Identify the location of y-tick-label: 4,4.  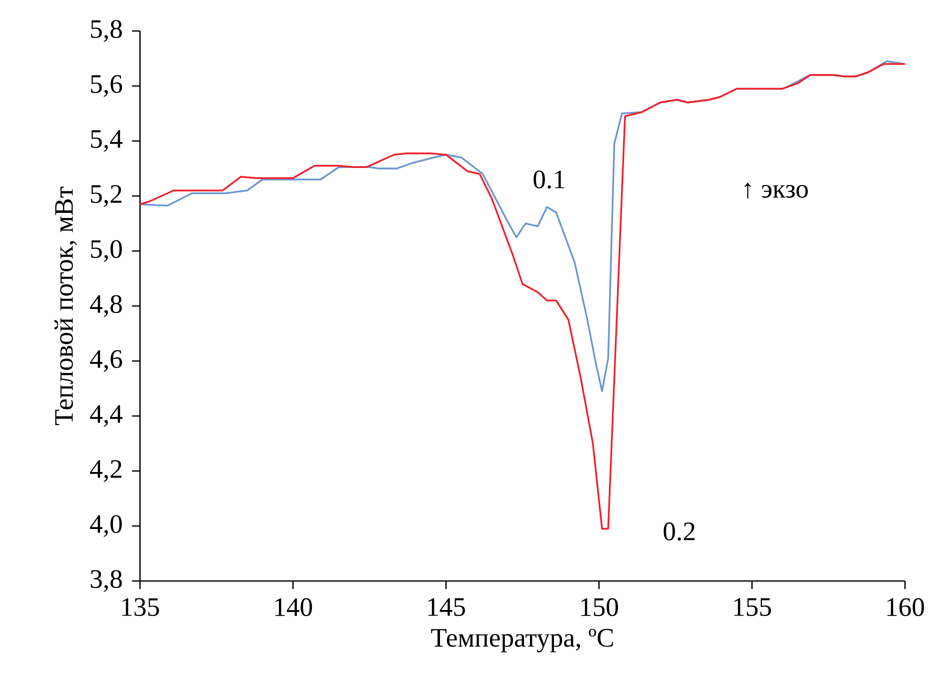
(106, 416).